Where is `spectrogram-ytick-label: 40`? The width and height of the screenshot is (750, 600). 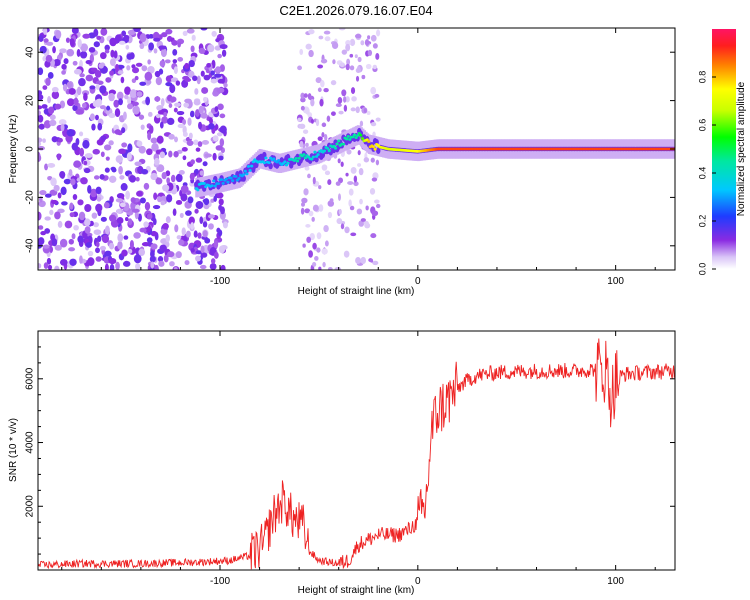 spectrogram-ytick-label: 40 is located at coordinates (30, 52).